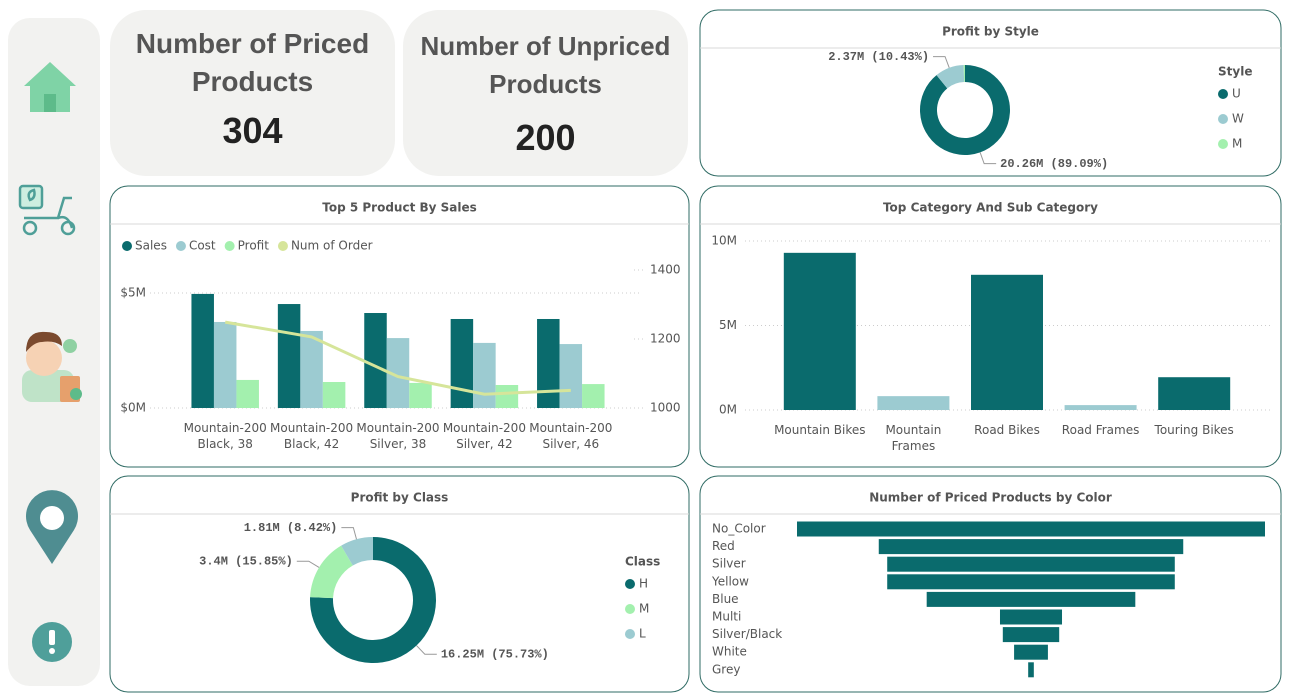 The image size is (1290, 693). I want to click on x-tick-label: Mountain-200 Black, 42, so click(312, 436).